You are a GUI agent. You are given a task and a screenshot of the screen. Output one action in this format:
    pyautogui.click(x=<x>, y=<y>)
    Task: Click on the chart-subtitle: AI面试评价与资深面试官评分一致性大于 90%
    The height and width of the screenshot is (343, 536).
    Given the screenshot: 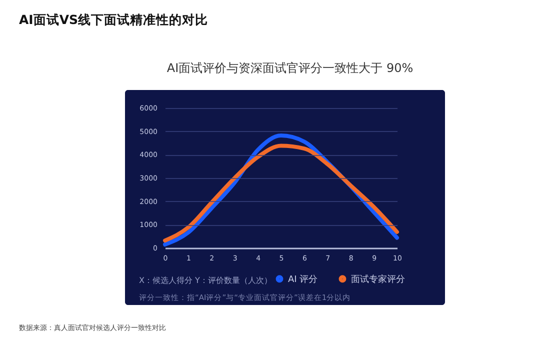 What is the action you would take?
    pyautogui.click(x=290, y=68)
    